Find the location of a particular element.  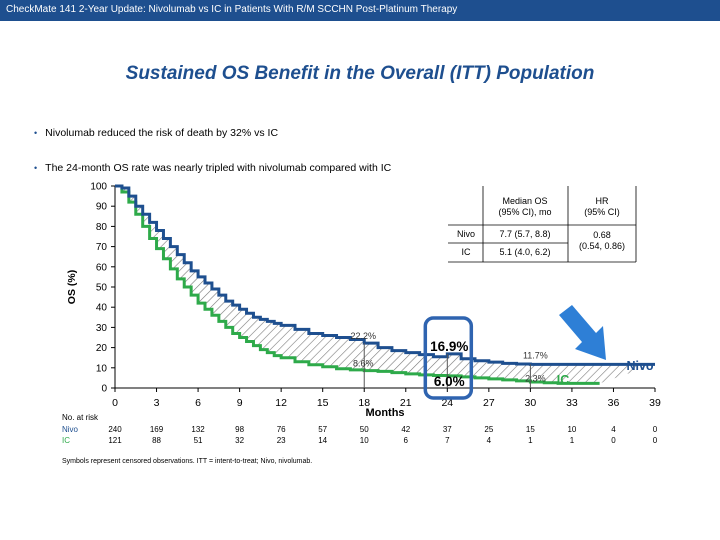

x-tick-label: 39 is located at coordinates (655, 403).